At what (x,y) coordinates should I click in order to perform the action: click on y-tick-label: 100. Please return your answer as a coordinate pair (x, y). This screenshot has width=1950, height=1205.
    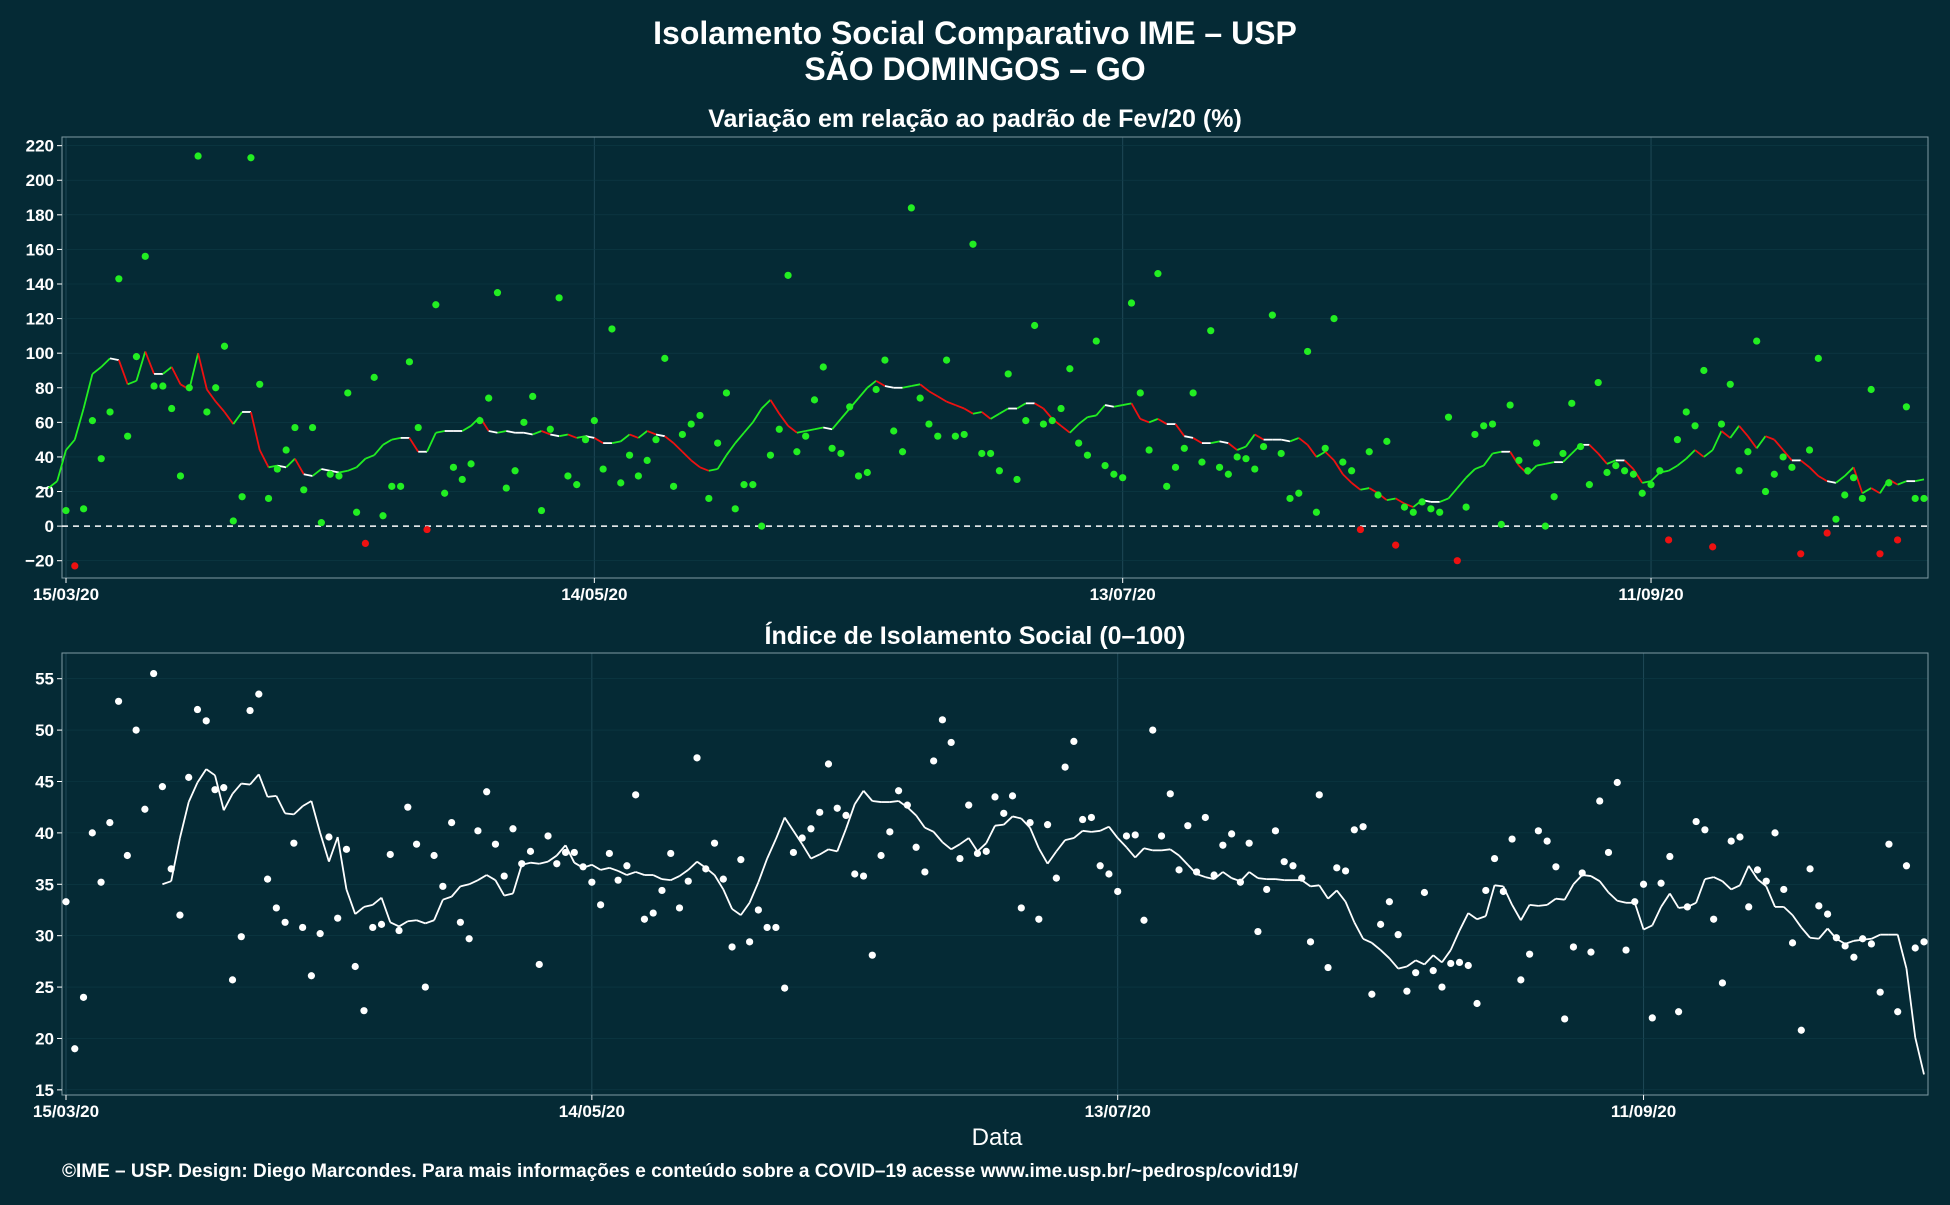
    Looking at the image, I should click on (40, 353).